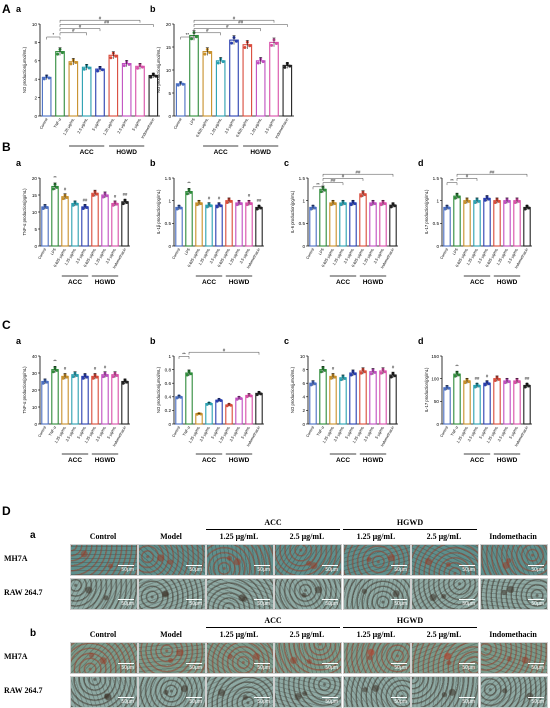 The width and height of the screenshot is (550, 708). What do you see at coordinates (286, 163) in the screenshot?
I see `chart-sub-letter: c` at bounding box center [286, 163].